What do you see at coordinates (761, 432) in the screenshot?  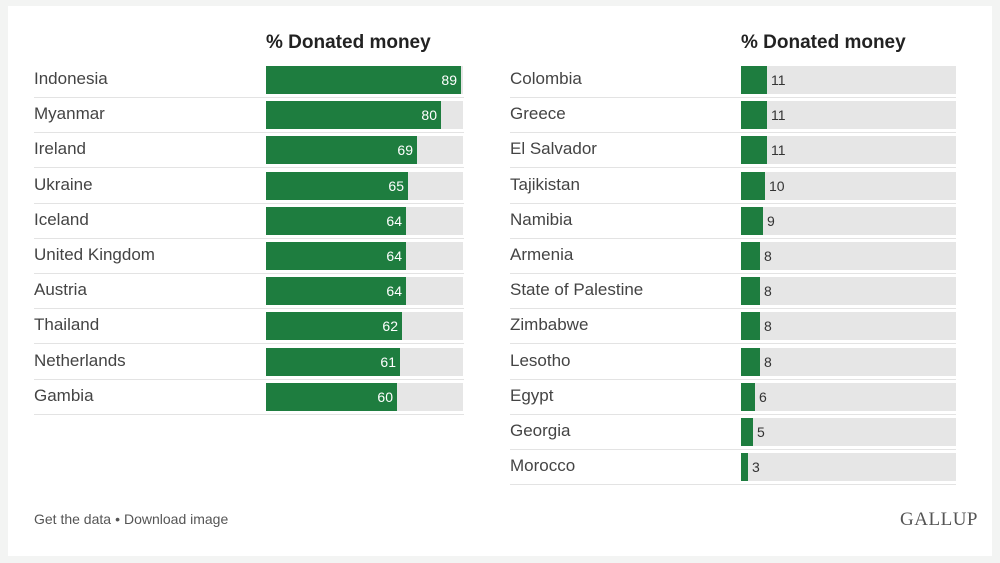 I see `data-label: 5` at bounding box center [761, 432].